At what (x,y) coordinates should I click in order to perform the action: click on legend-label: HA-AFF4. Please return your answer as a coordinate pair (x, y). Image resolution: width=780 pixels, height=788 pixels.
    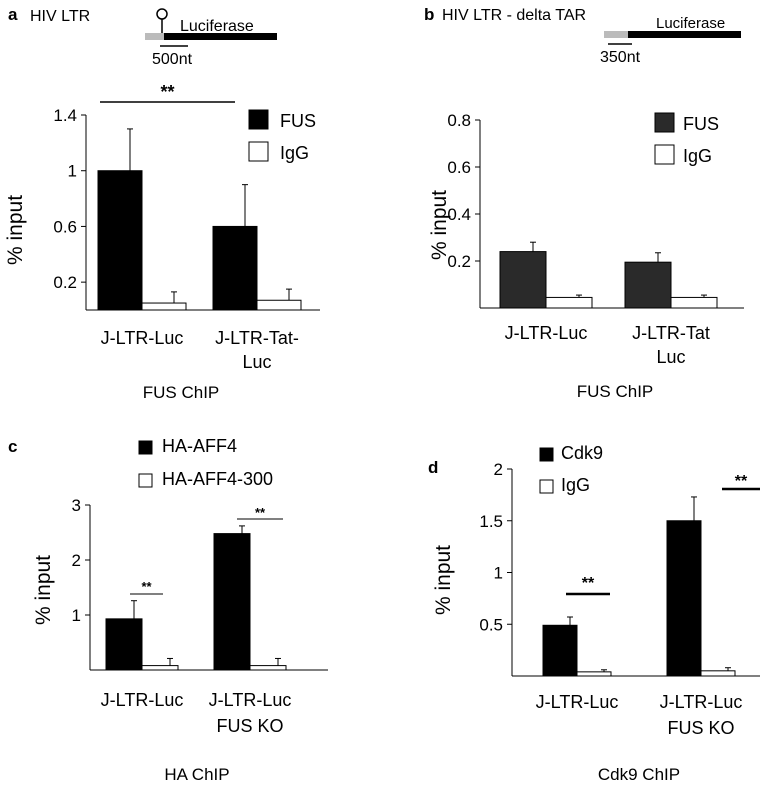
    Looking at the image, I should click on (199, 446).